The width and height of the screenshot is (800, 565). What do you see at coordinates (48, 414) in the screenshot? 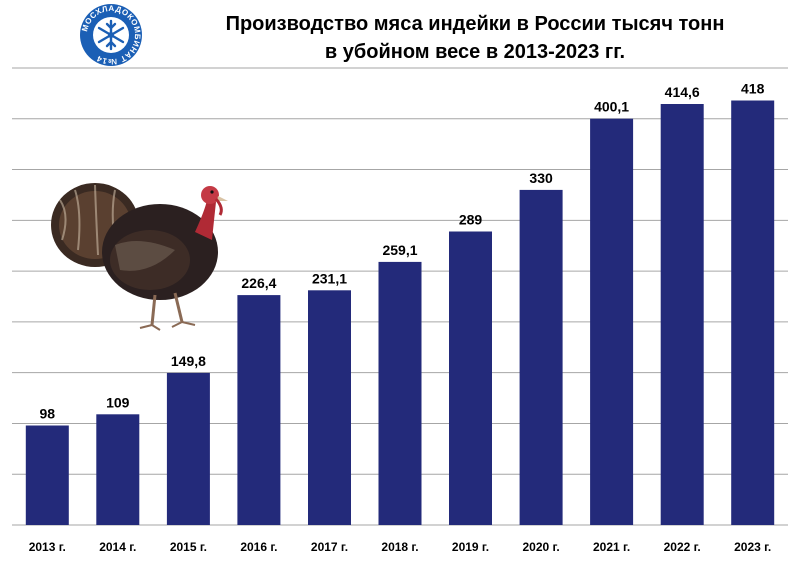
I see `value-label-1: 98` at bounding box center [48, 414].